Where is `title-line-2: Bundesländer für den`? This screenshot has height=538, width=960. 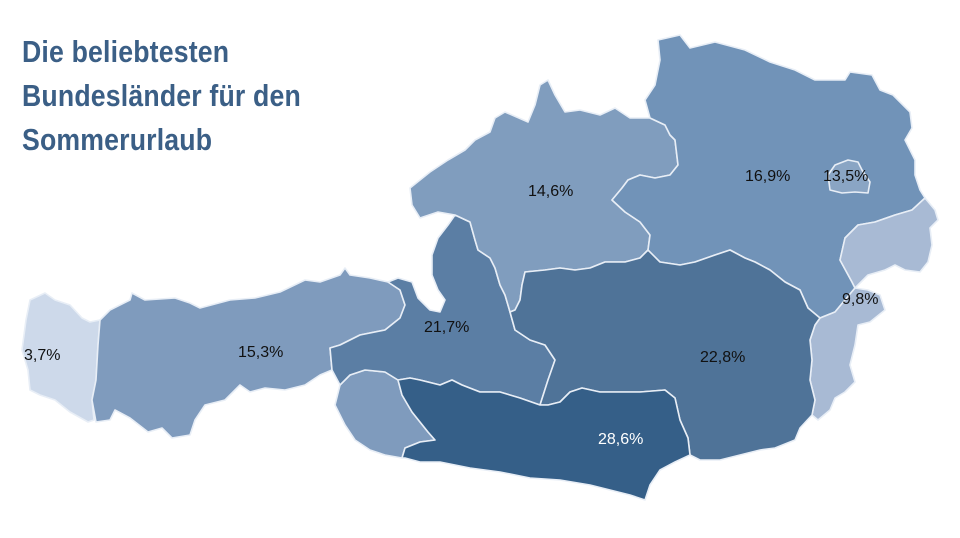 title-line-2: Bundesländer für den is located at coordinates (161, 95).